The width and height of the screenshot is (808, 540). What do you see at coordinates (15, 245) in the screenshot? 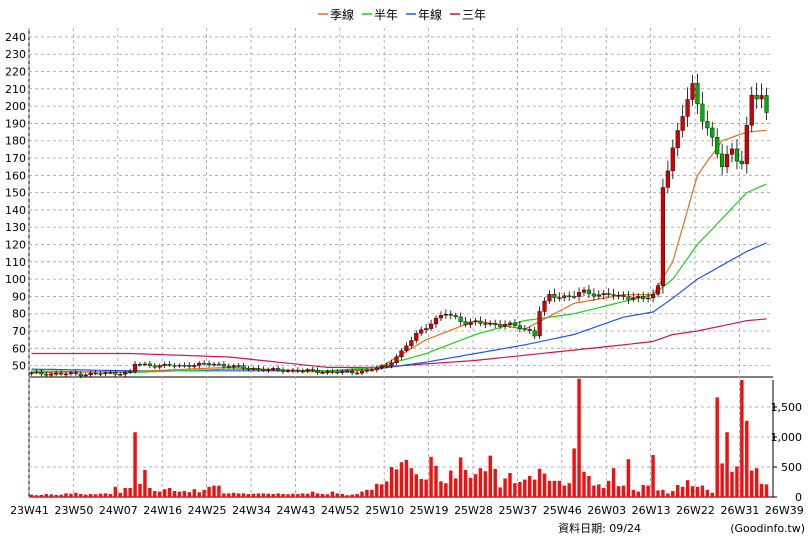
I see `price-tick-label: 120` at bounding box center [15, 245].